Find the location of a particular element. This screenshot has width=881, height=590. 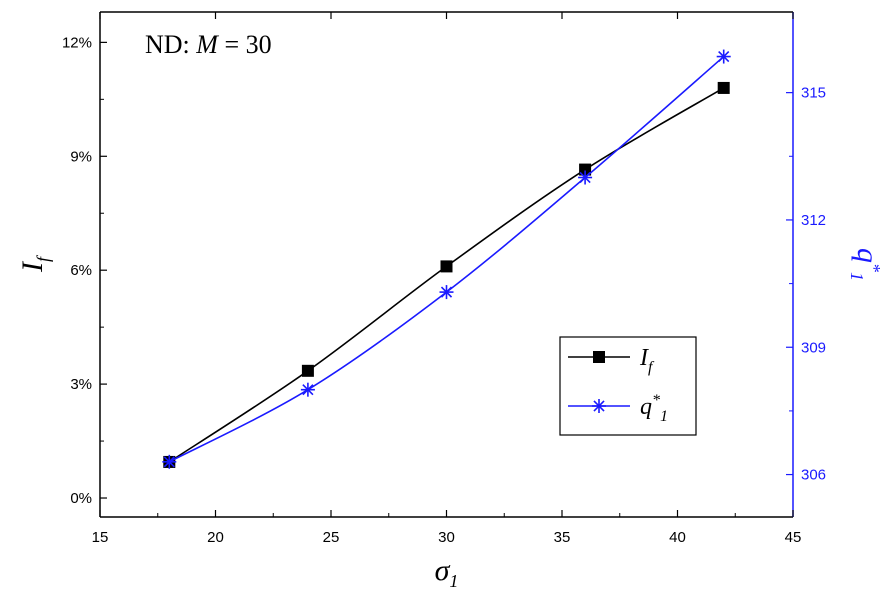

y-left-axis-title-sub: f is located at coordinates (43, 258).